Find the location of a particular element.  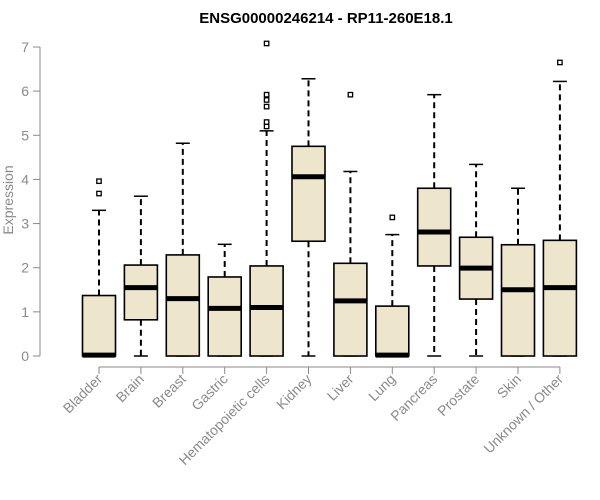

x-tick-label: Pancreas is located at coordinates (413, 397).